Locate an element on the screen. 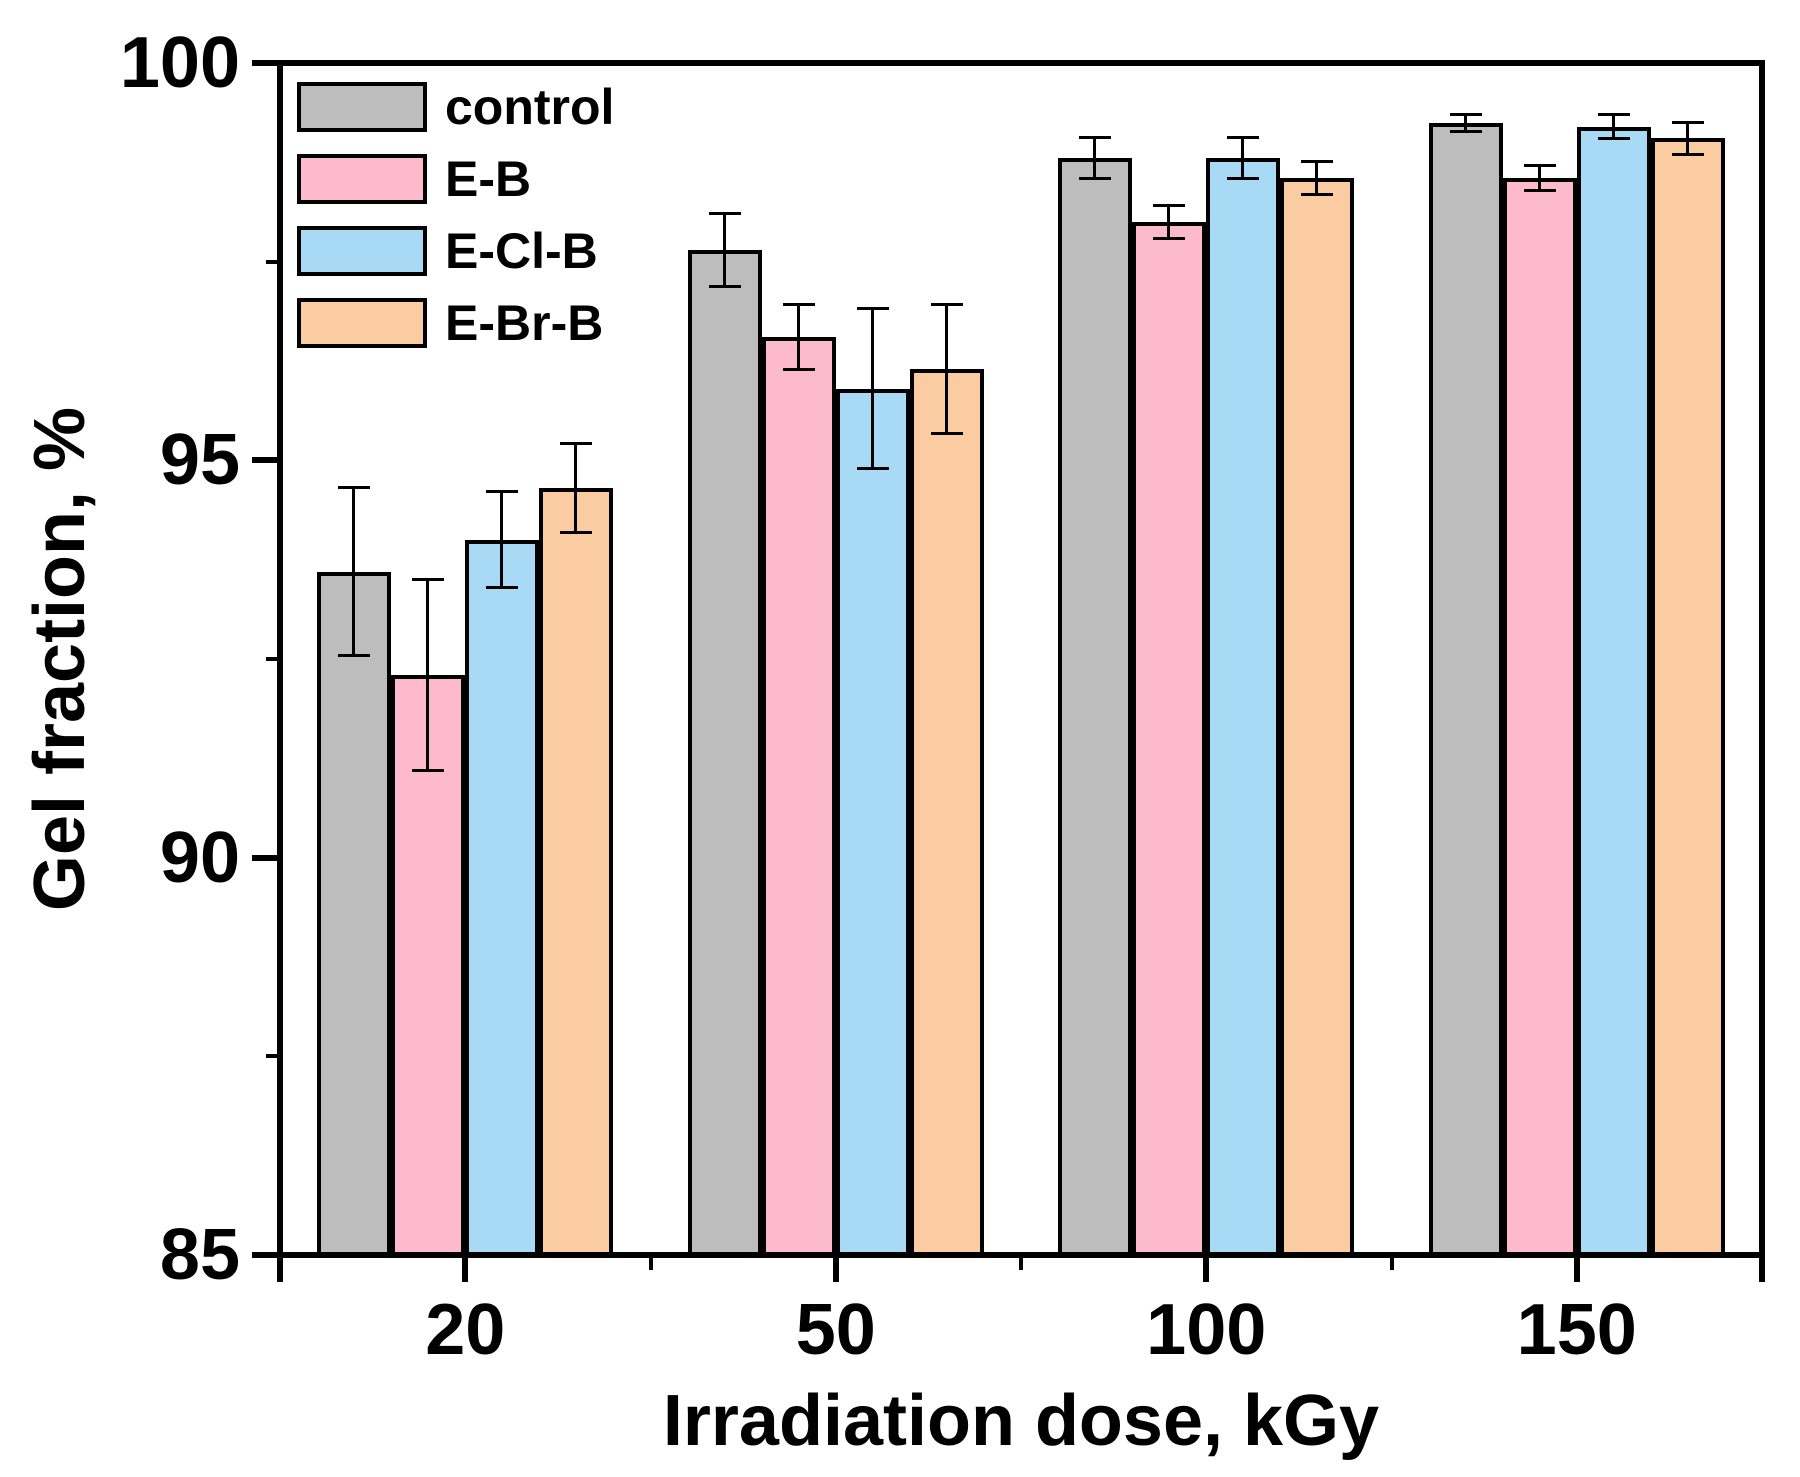  x-tick-label: 150 is located at coordinates (1576, 1330).